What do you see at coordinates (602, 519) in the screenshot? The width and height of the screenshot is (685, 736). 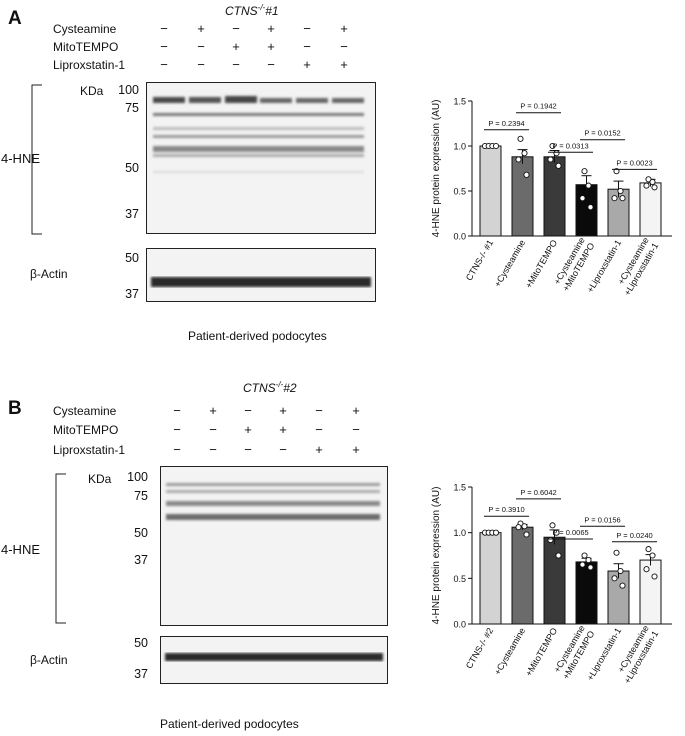 I see `p-value-label: P = 0.0156` at bounding box center [602, 519].